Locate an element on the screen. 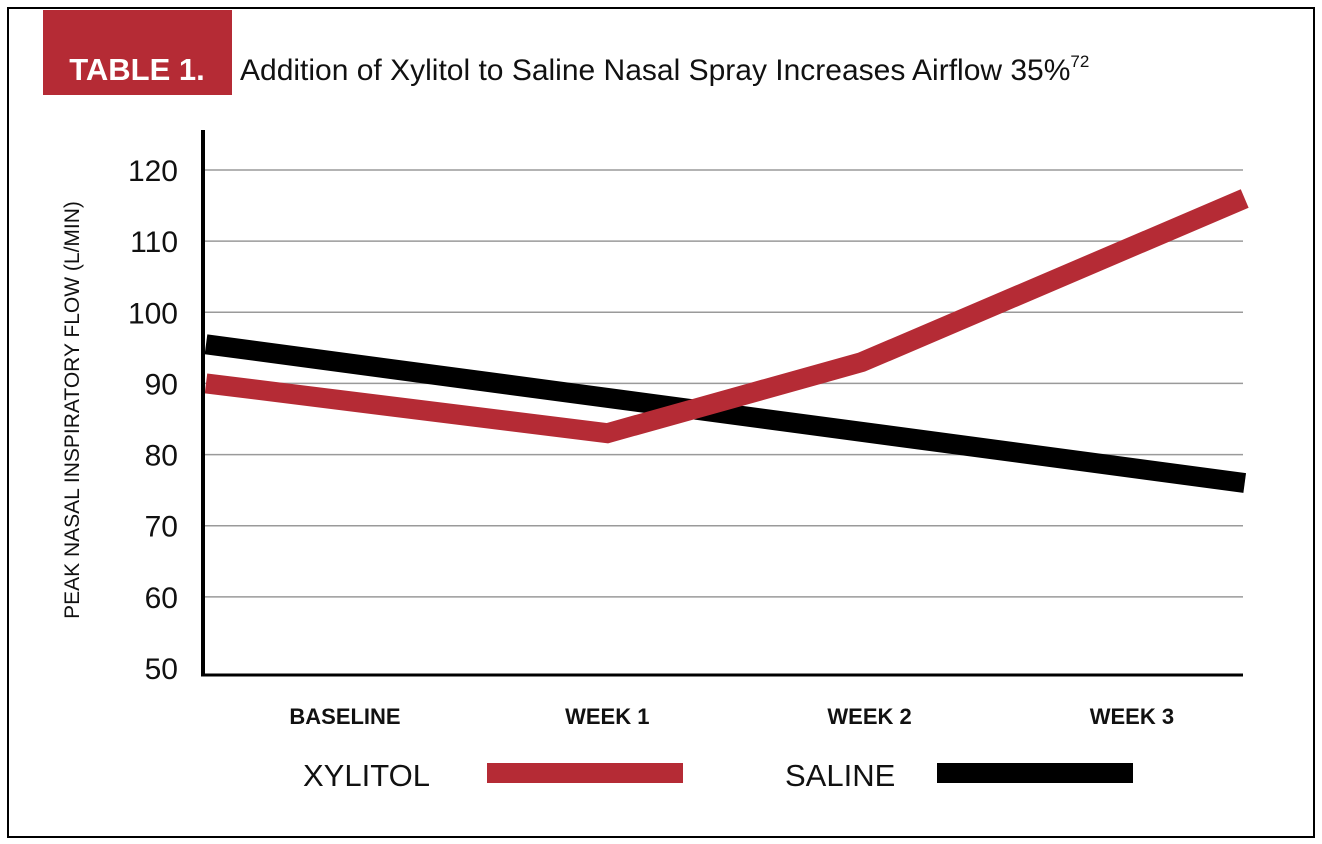 The height and width of the screenshot is (844, 1322). y-tick-label: 60 is located at coordinates (161, 598).